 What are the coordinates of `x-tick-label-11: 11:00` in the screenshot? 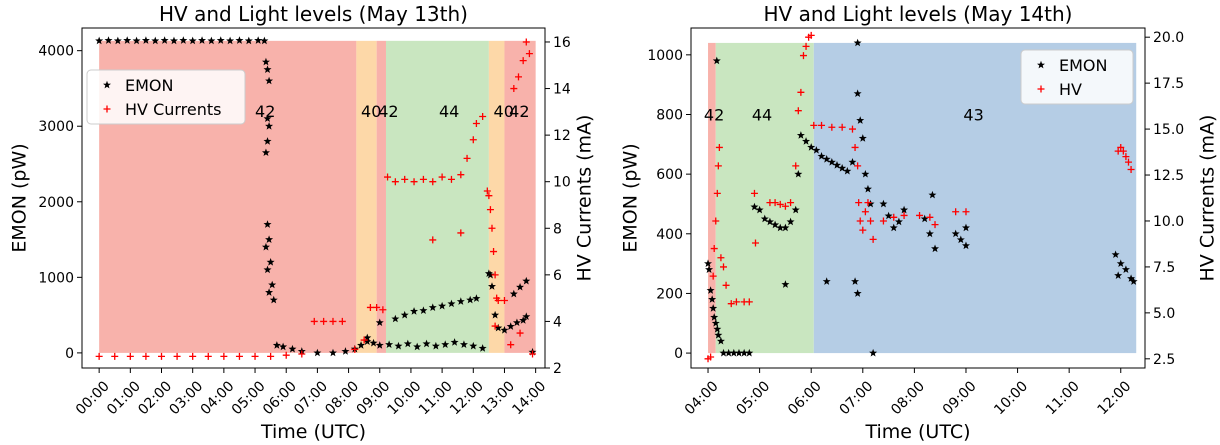 It's located at (436, 398).